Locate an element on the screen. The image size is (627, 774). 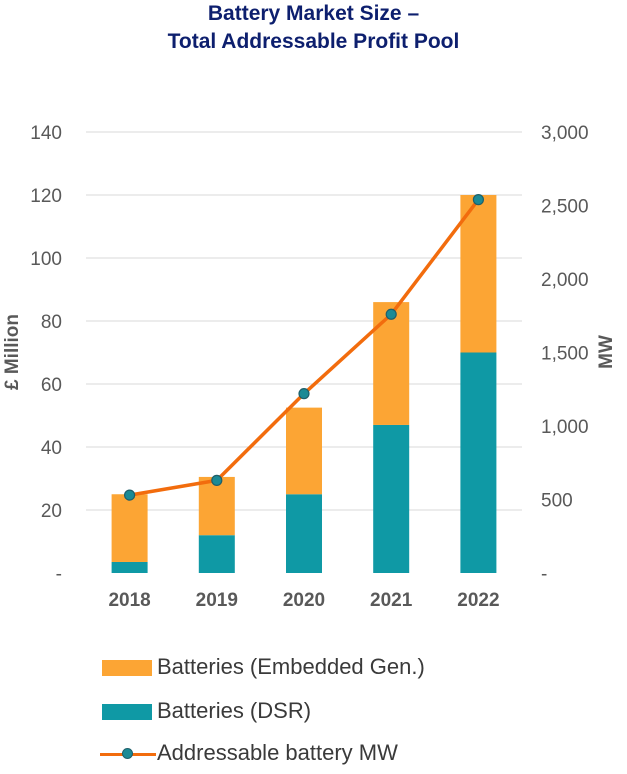
y-tick-label: 100 is located at coordinates (46, 259).